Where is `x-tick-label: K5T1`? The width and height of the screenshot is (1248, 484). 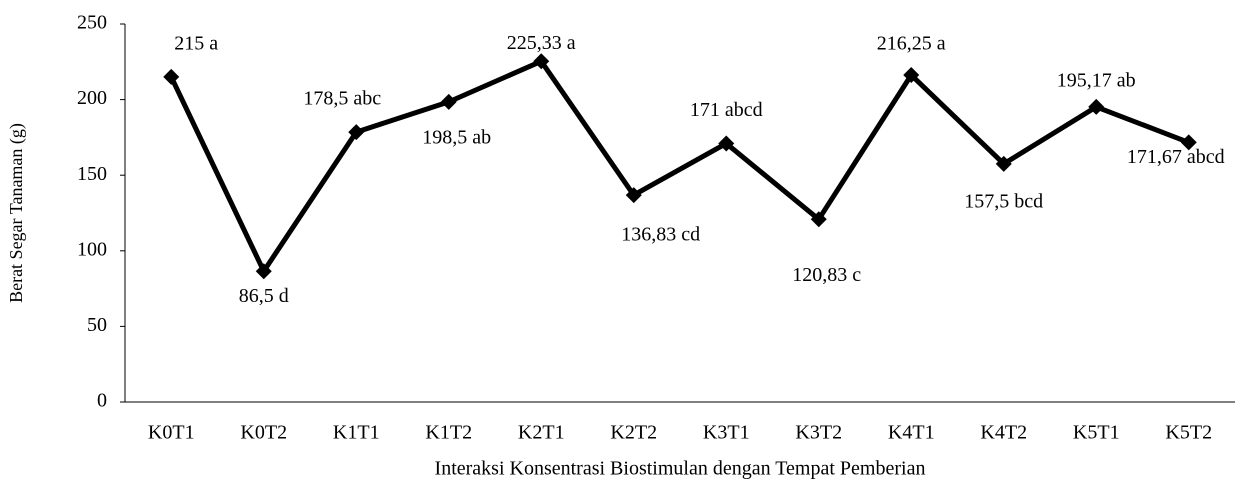 x-tick-label: K5T1 is located at coordinates (1096, 433).